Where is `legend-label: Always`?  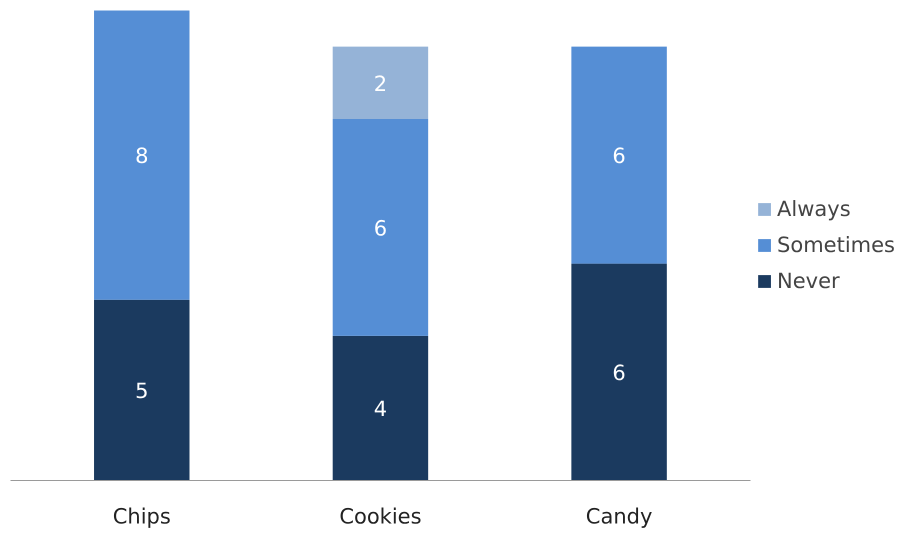 legend-label: Always is located at coordinates (814, 209).